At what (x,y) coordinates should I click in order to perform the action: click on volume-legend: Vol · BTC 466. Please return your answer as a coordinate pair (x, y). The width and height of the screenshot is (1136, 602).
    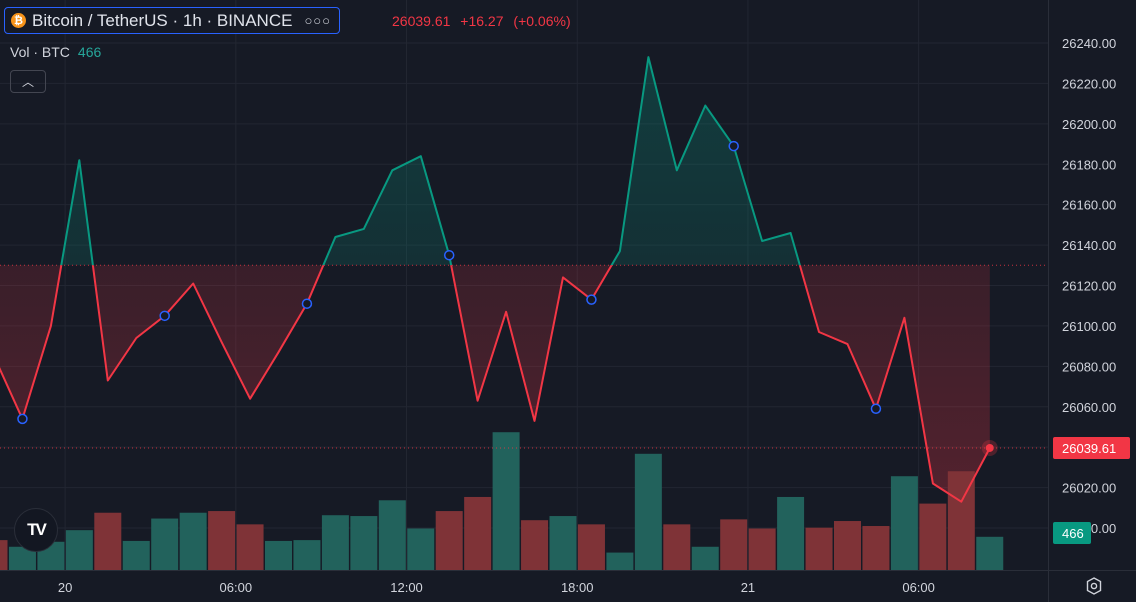
    Looking at the image, I should click on (55, 52).